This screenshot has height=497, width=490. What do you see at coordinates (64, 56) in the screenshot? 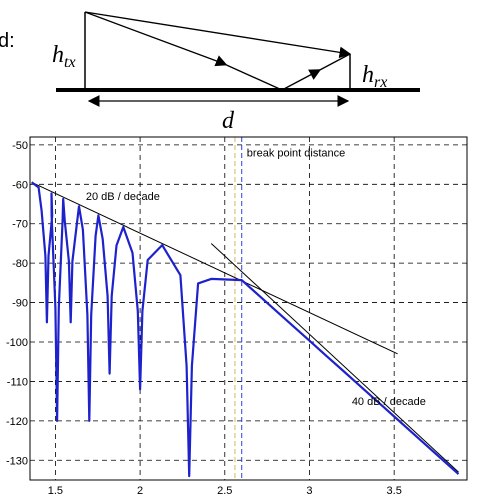
I see `htx-label: htx` at bounding box center [64, 56].